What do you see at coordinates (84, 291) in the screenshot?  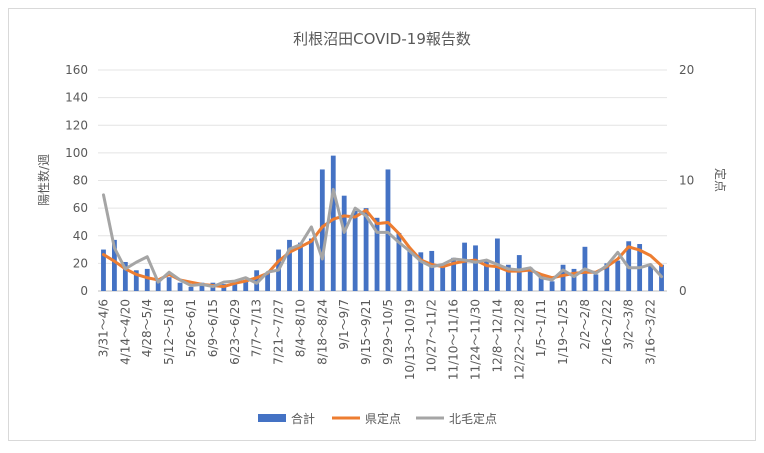 I see `y-tick-label: 0` at bounding box center [84, 291].